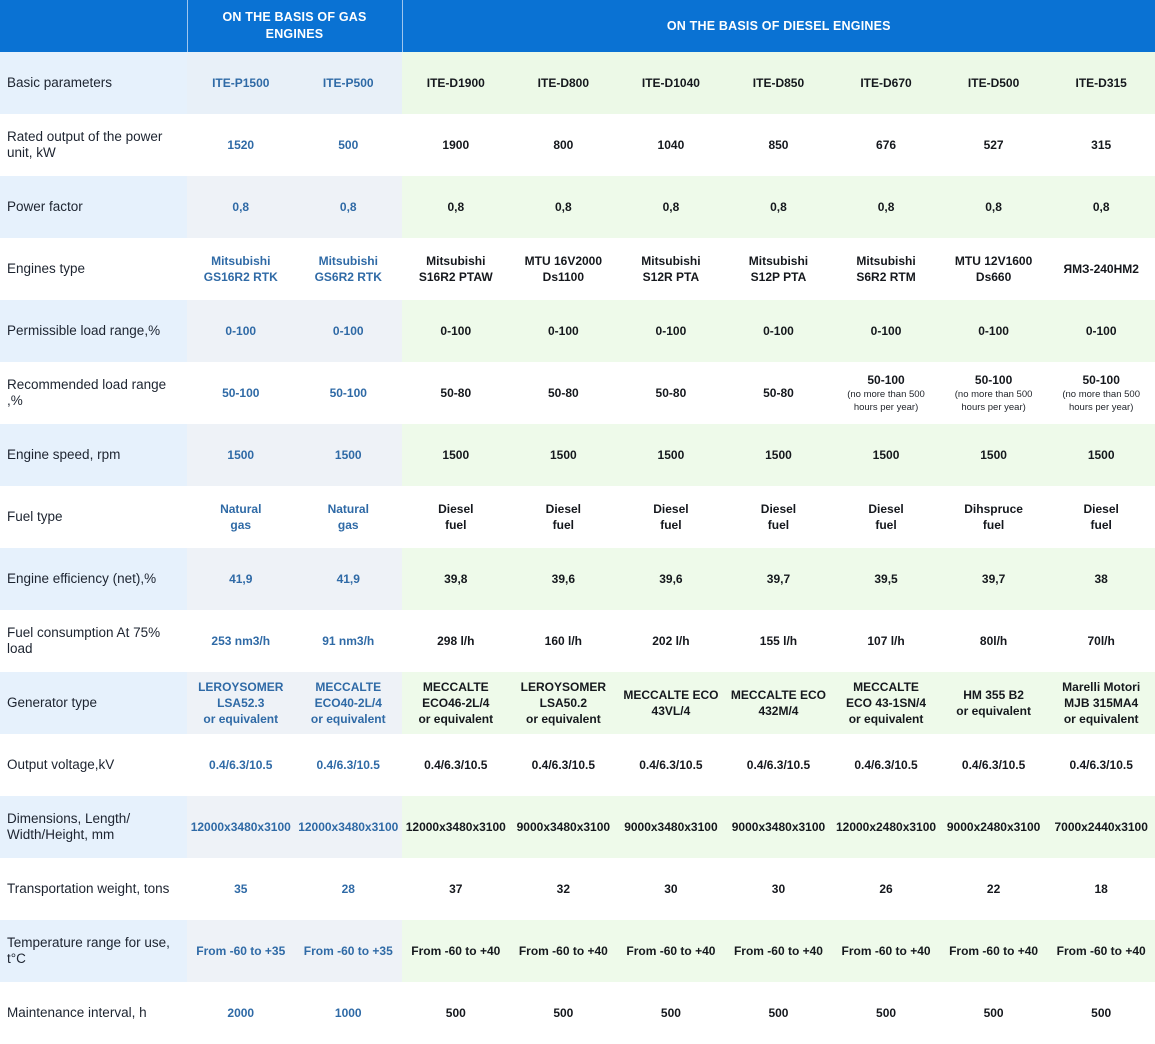 This screenshot has height=1044, width=1155. I want to click on cell-text: 43VL/4, so click(671, 711).